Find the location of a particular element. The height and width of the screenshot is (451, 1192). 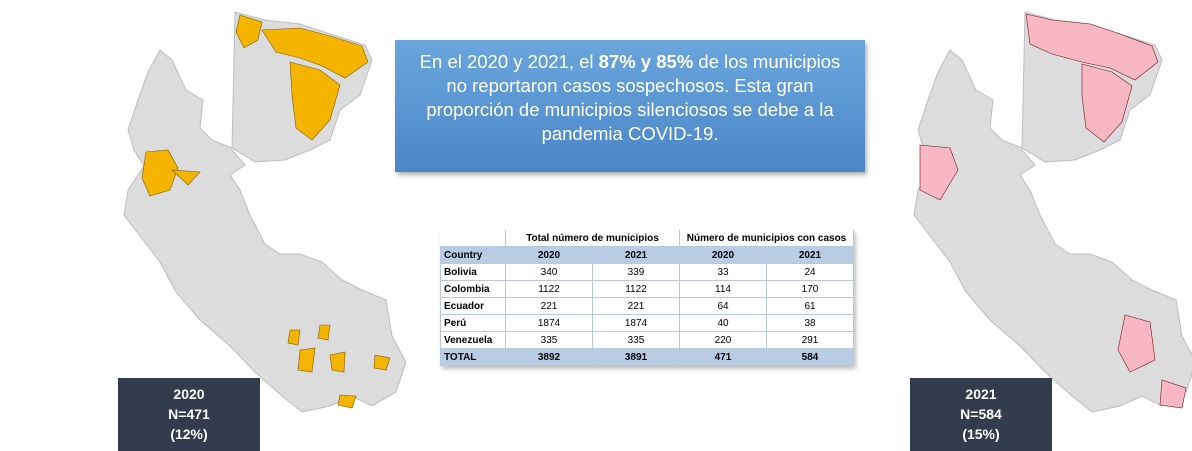

table-cell: 114 is located at coordinates (723, 289).